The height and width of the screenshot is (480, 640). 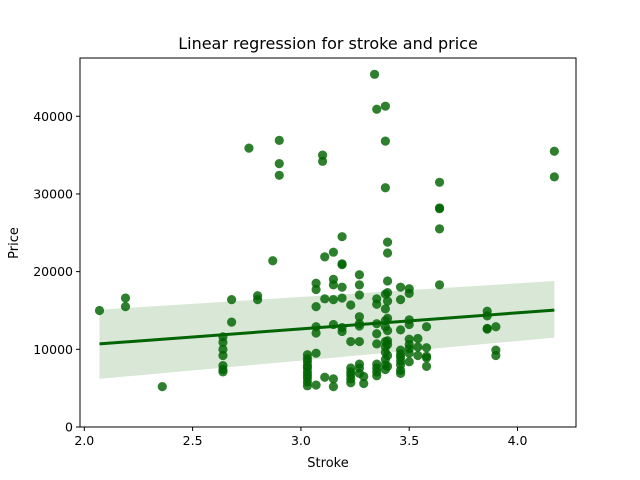 What do you see at coordinates (53, 193) in the screenshot?
I see `y-tick-label: 30000` at bounding box center [53, 193].